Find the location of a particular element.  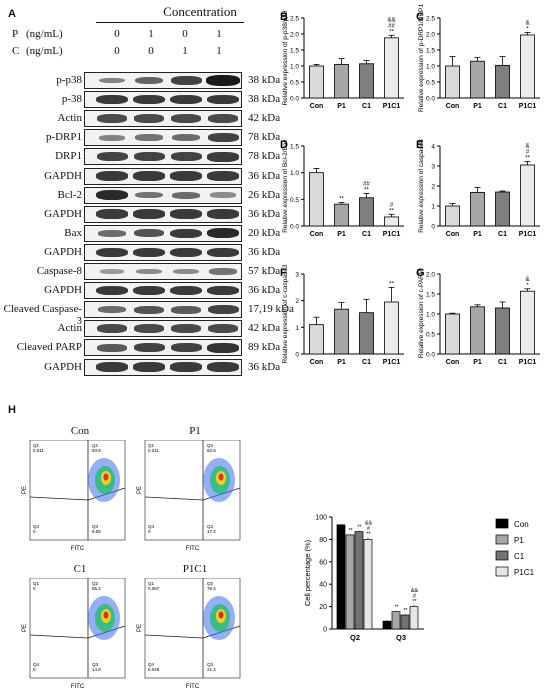

y-tick-label: 100 is located at coordinates (321, 518).